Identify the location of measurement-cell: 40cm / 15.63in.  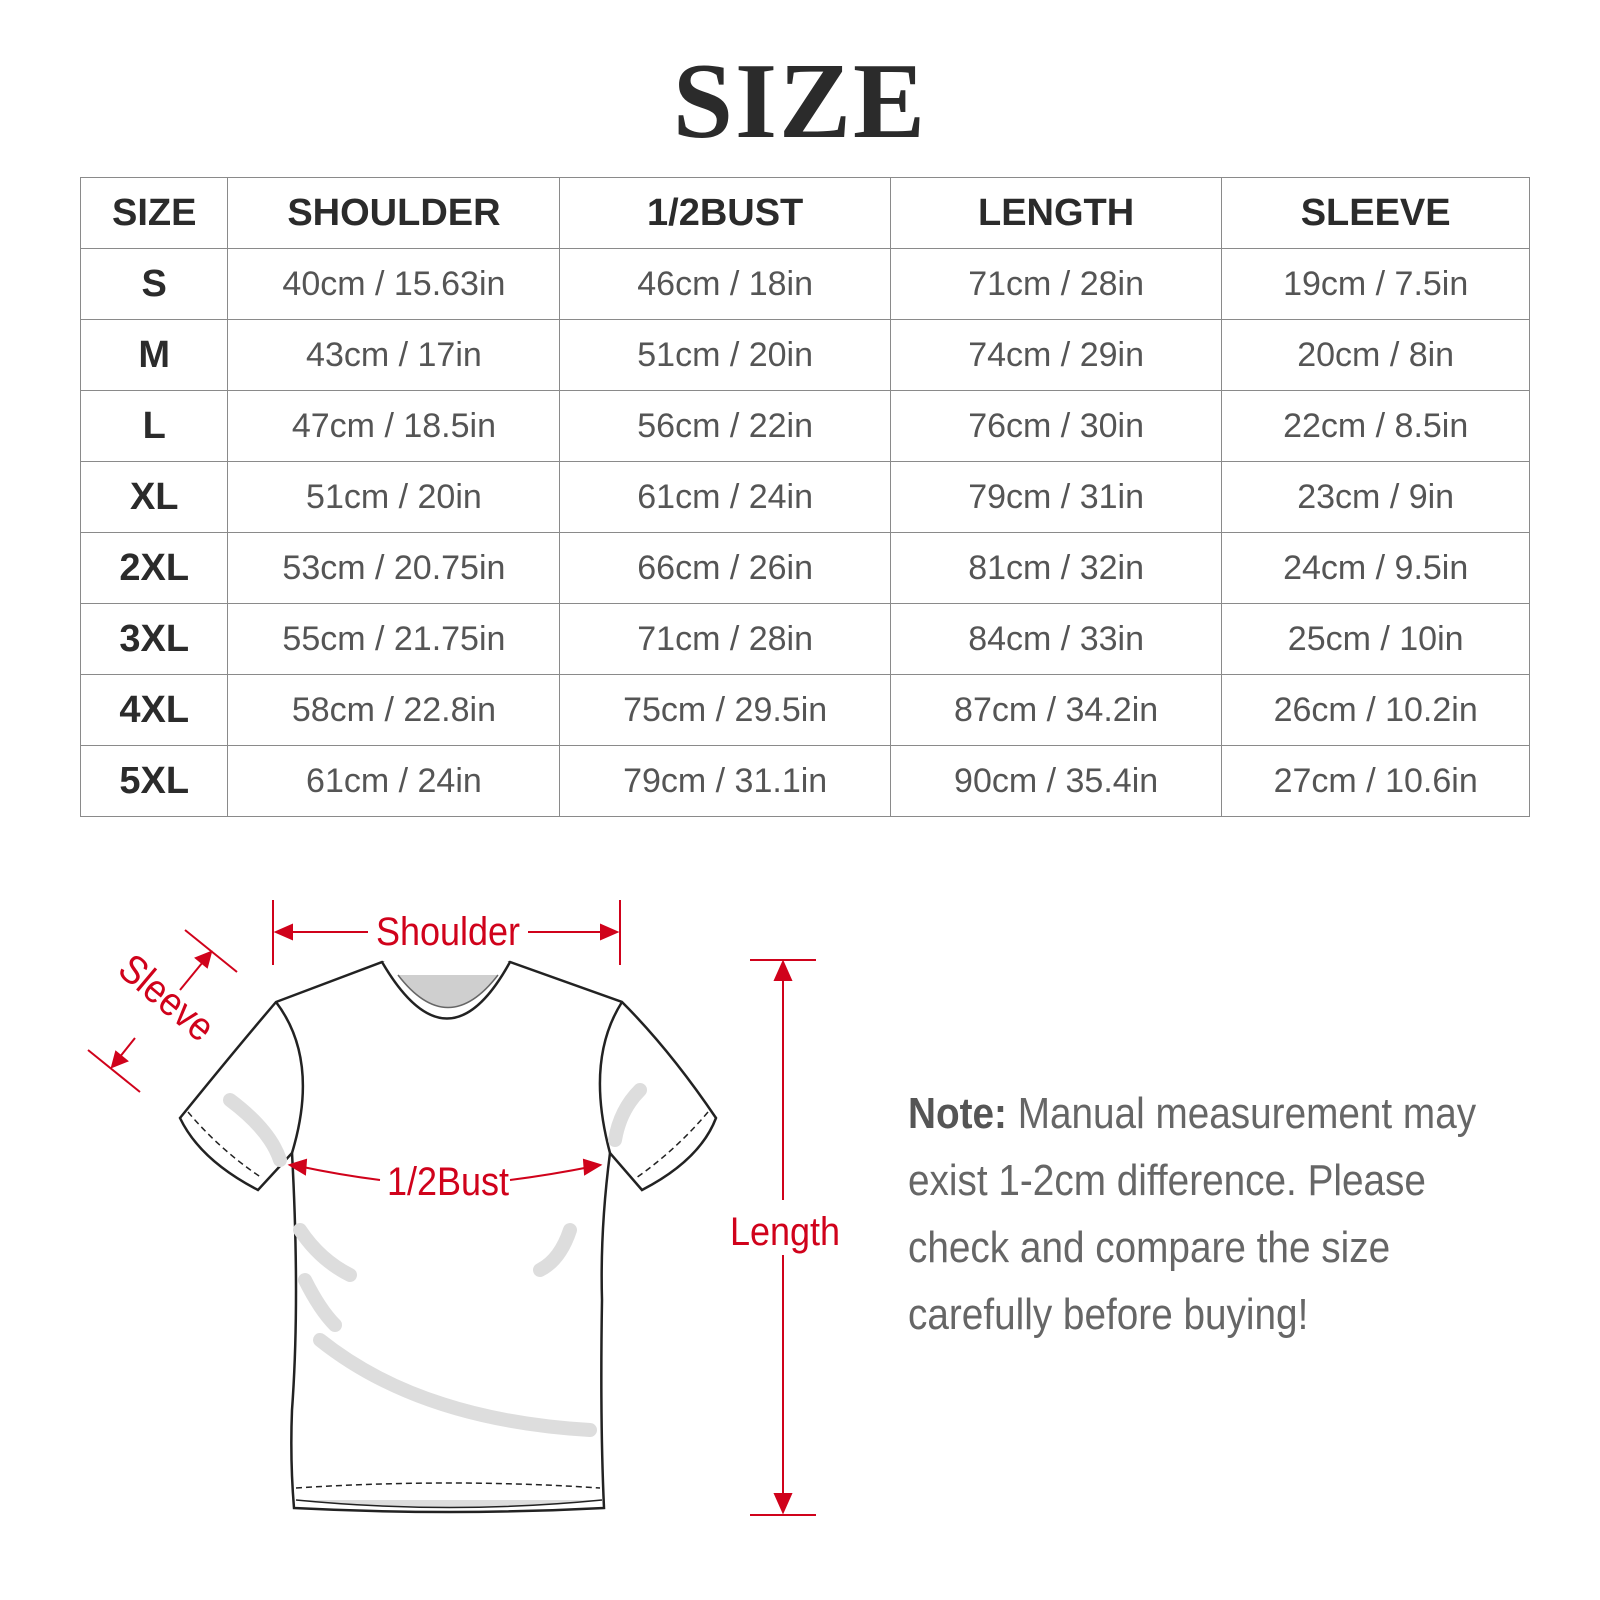
(394, 284).